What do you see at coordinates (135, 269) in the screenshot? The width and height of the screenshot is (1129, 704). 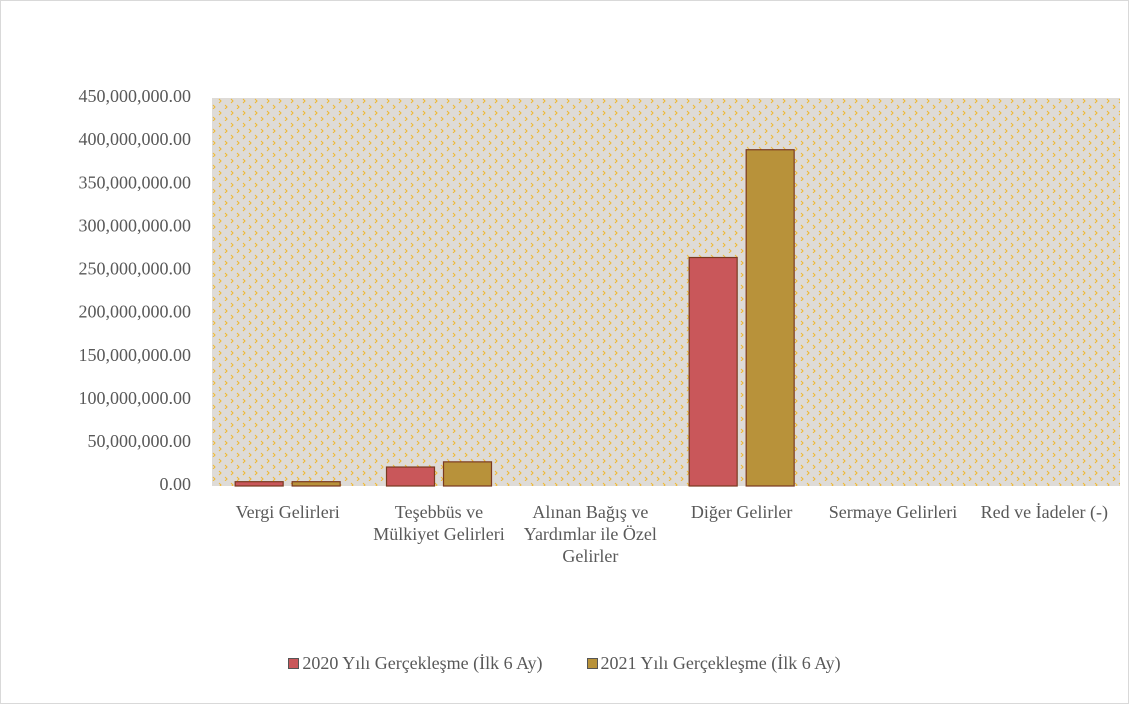 I see `y-tick-label: 250,000,000.00` at bounding box center [135, 269].